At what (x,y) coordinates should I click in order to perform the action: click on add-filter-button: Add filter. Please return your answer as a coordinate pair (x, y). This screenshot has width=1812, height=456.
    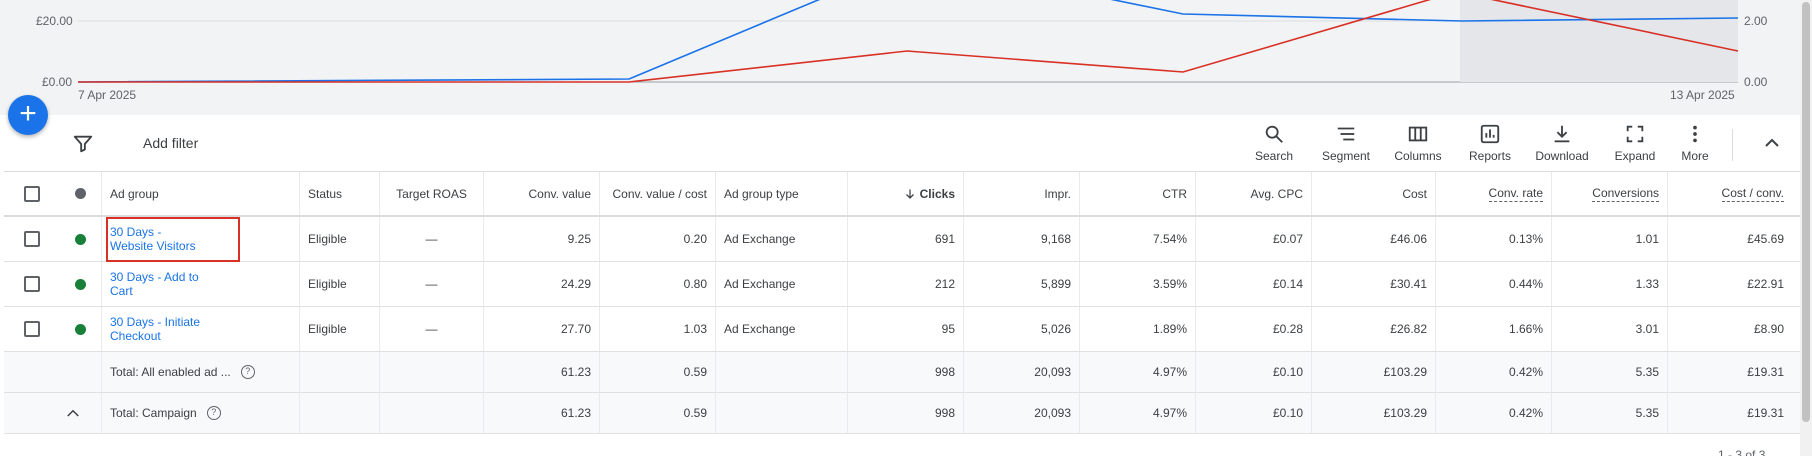
    Looking at the image, I should click on (171, 143).